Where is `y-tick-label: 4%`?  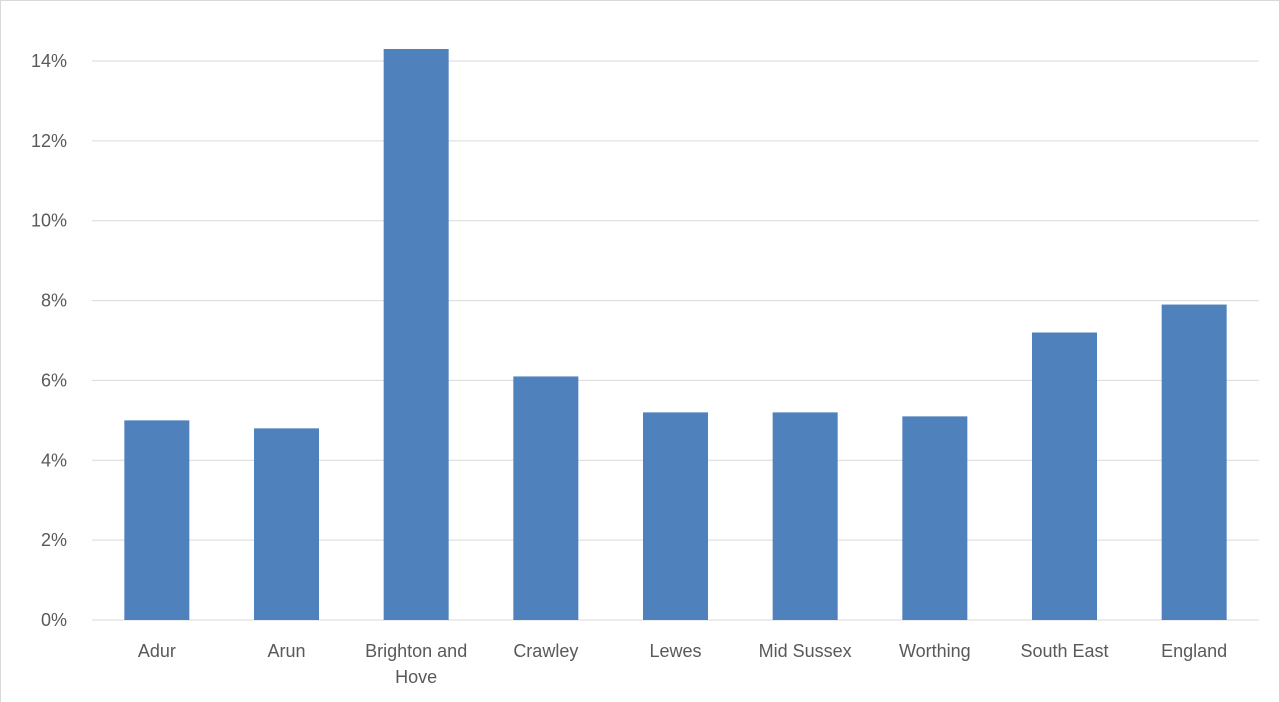 y-tick-label: 4% is located at coordinates (54, 460).